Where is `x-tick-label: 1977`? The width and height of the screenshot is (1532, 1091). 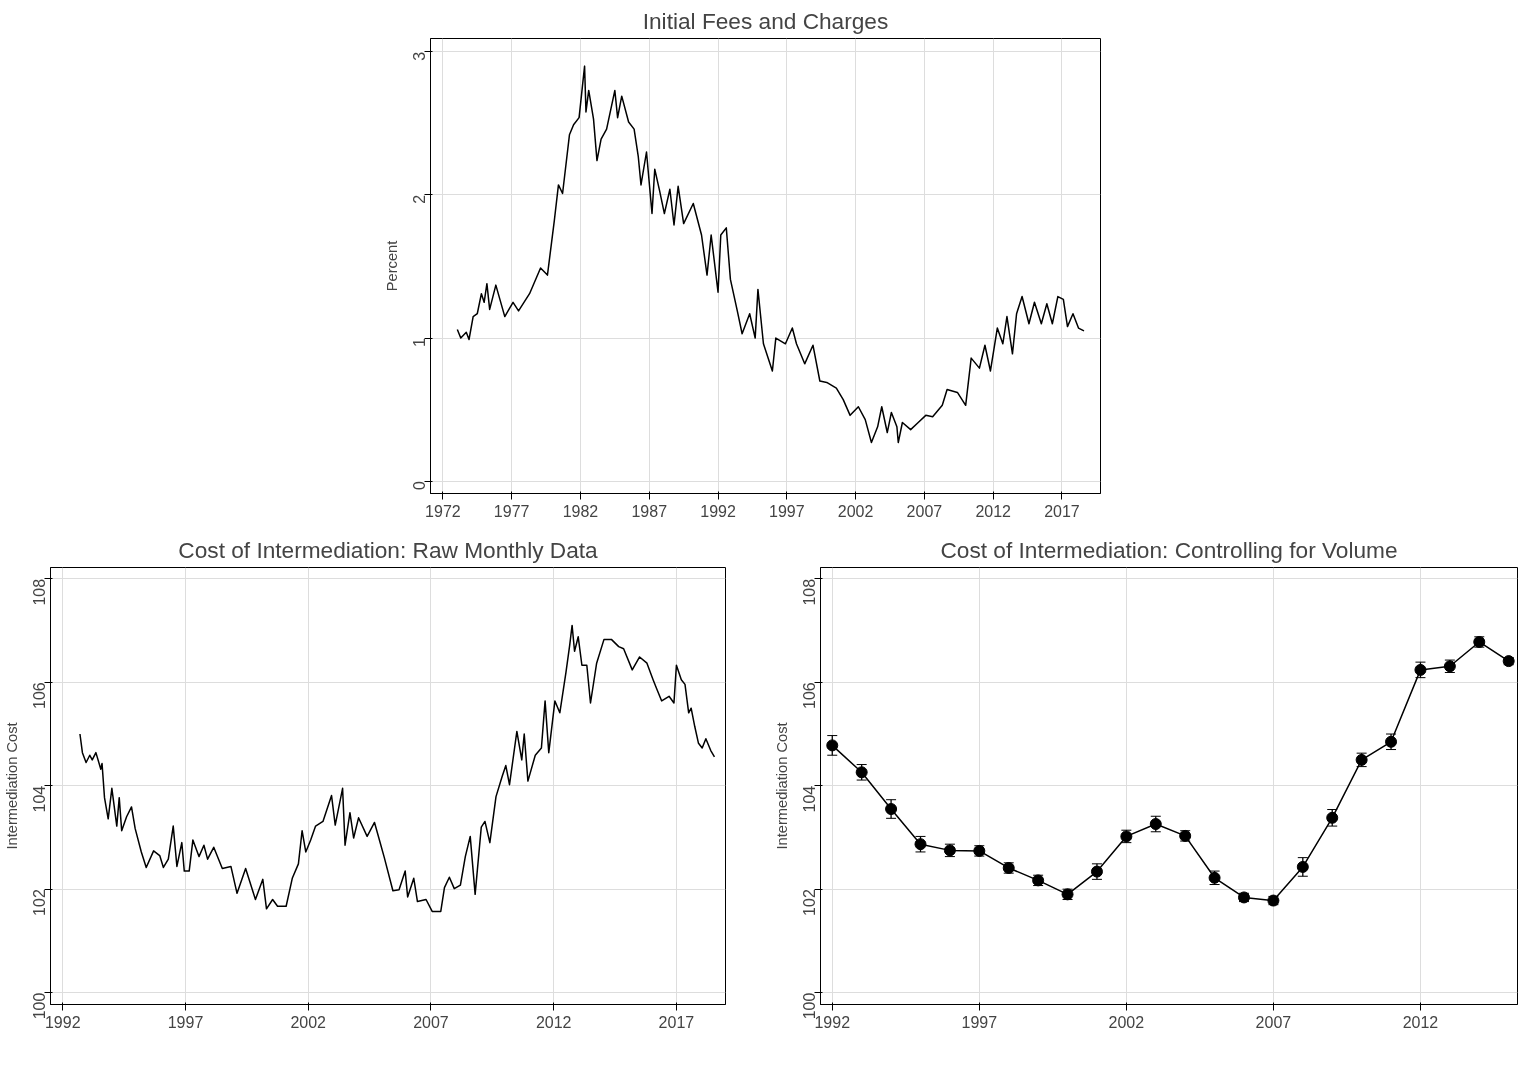
x-tick-label: 1977 is located at coordinates (511, 511).